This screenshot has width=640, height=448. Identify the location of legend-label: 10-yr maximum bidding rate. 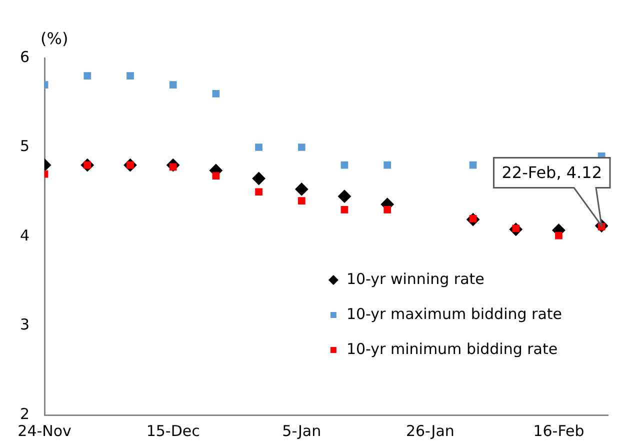
(454, 313).